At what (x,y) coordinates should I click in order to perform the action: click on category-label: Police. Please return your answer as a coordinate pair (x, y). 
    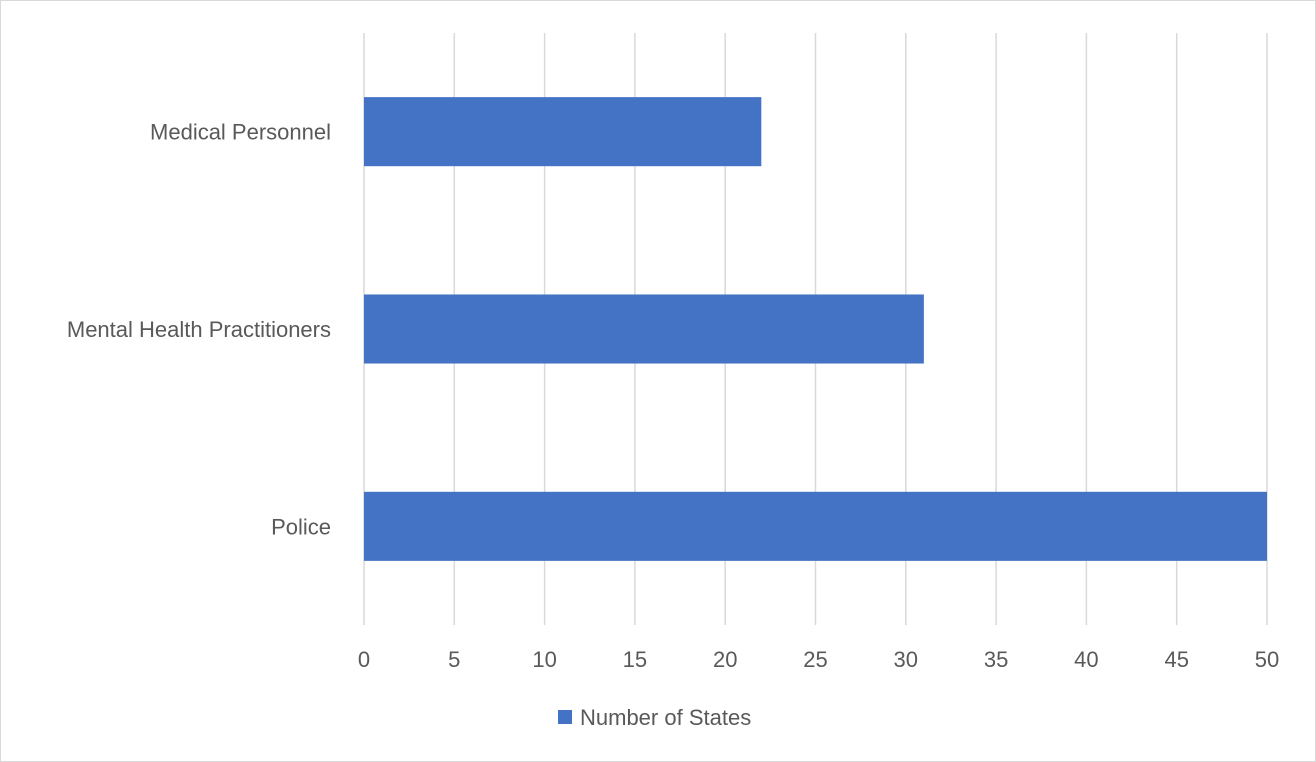
    Looking at the image, I should click on (301, 526).